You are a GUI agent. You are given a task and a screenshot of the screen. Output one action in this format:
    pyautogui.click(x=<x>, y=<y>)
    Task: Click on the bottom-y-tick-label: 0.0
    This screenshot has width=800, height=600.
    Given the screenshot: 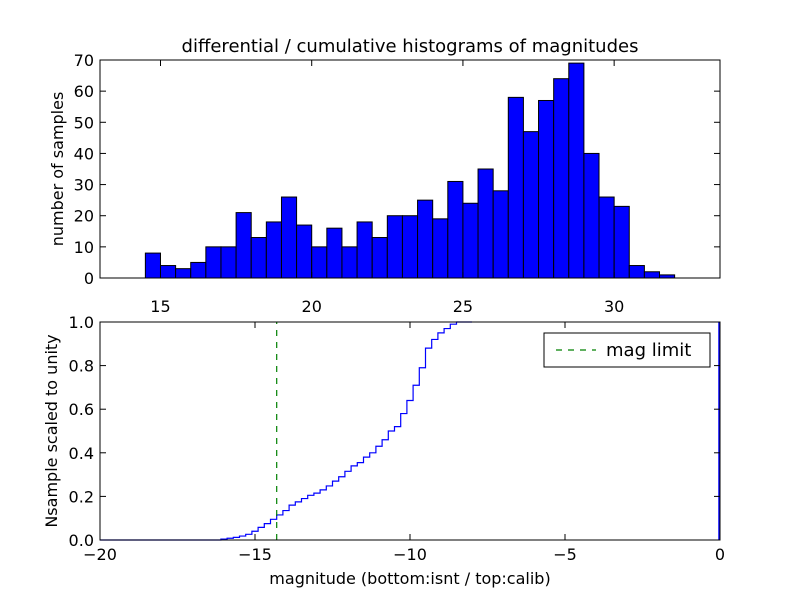 What is the action you would take?
    pyautogui.click(x=81, y=540)
    